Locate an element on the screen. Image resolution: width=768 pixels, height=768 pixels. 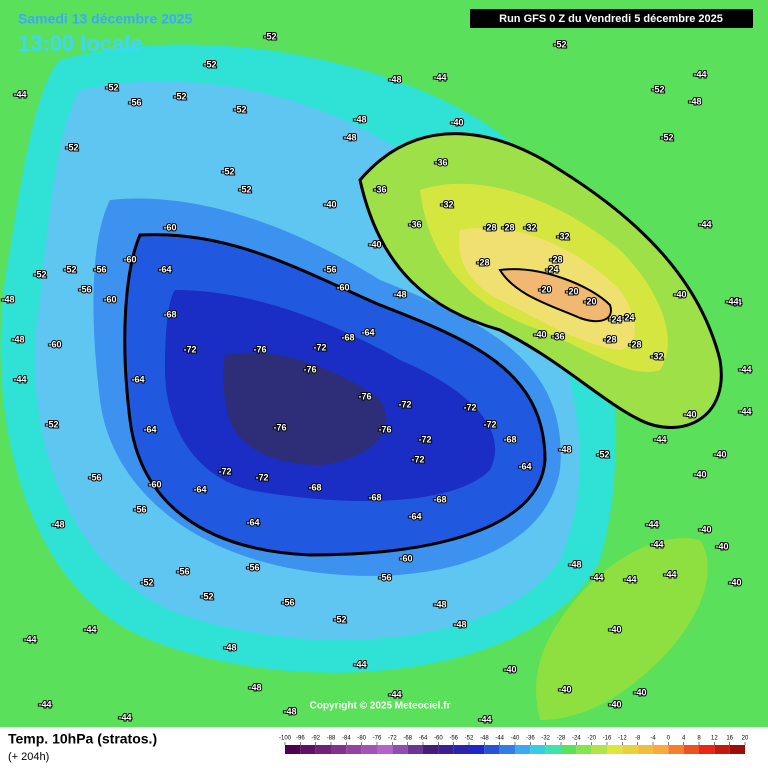
run-box is located at coordinates (611, 18).